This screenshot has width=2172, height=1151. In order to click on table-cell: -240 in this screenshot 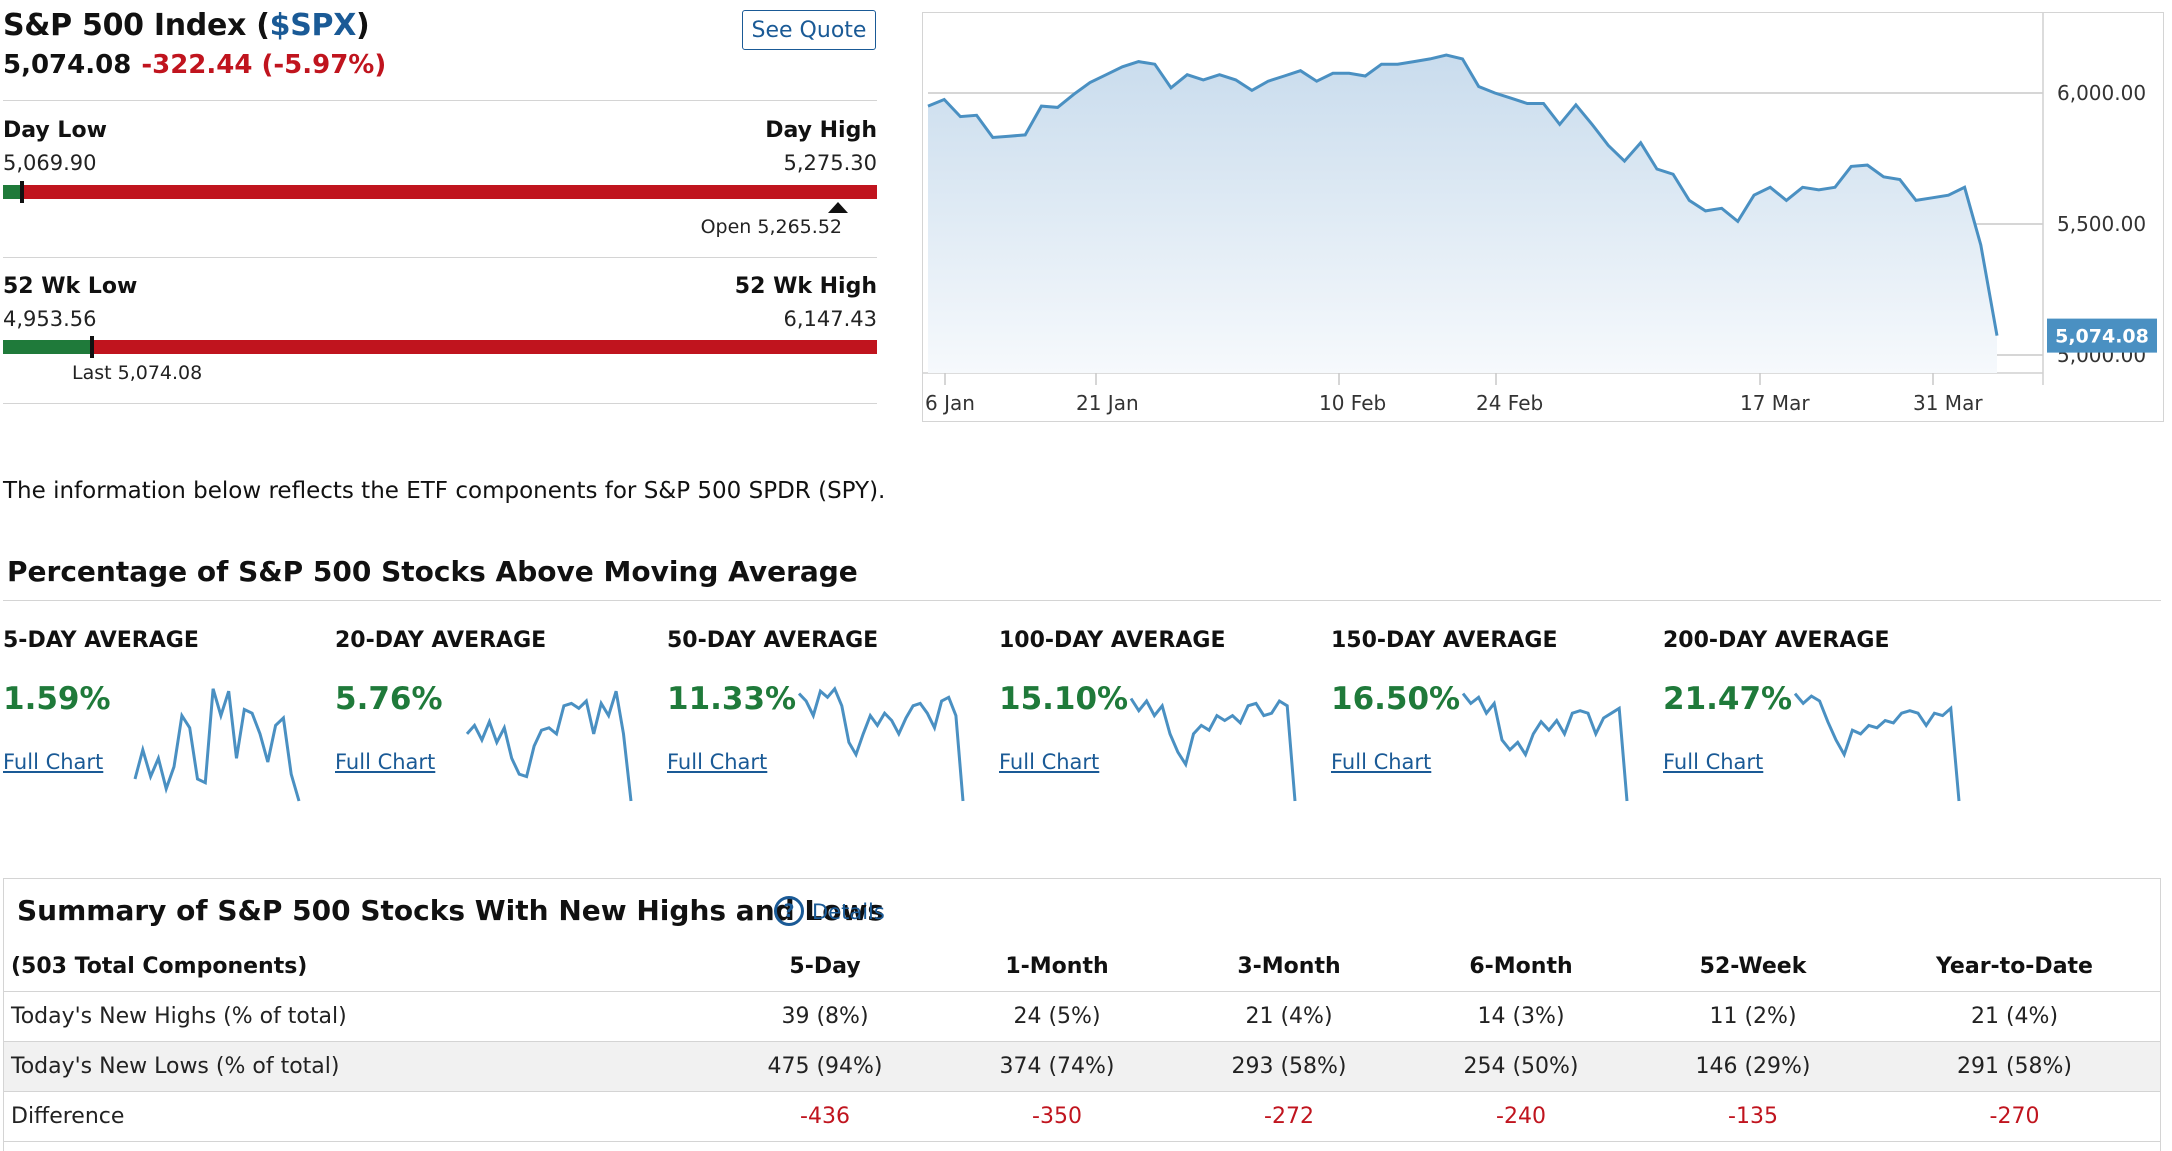, I will do `click(1521, 1116)`.